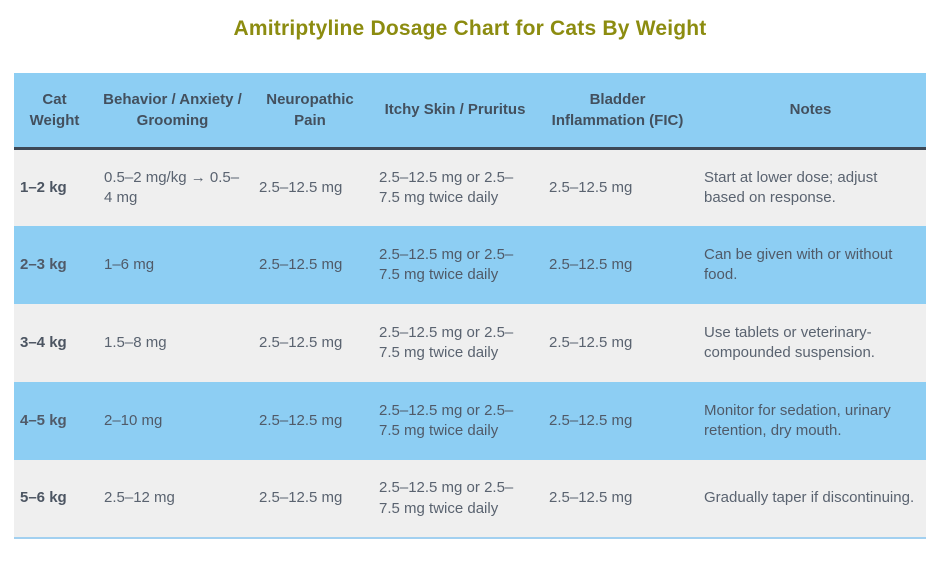 This screenshot has height=574, width=940. Describe the element at coordinates (54, 111) in the screenshot. I see `column-header-cat-weight: Cat Weight` at that location.